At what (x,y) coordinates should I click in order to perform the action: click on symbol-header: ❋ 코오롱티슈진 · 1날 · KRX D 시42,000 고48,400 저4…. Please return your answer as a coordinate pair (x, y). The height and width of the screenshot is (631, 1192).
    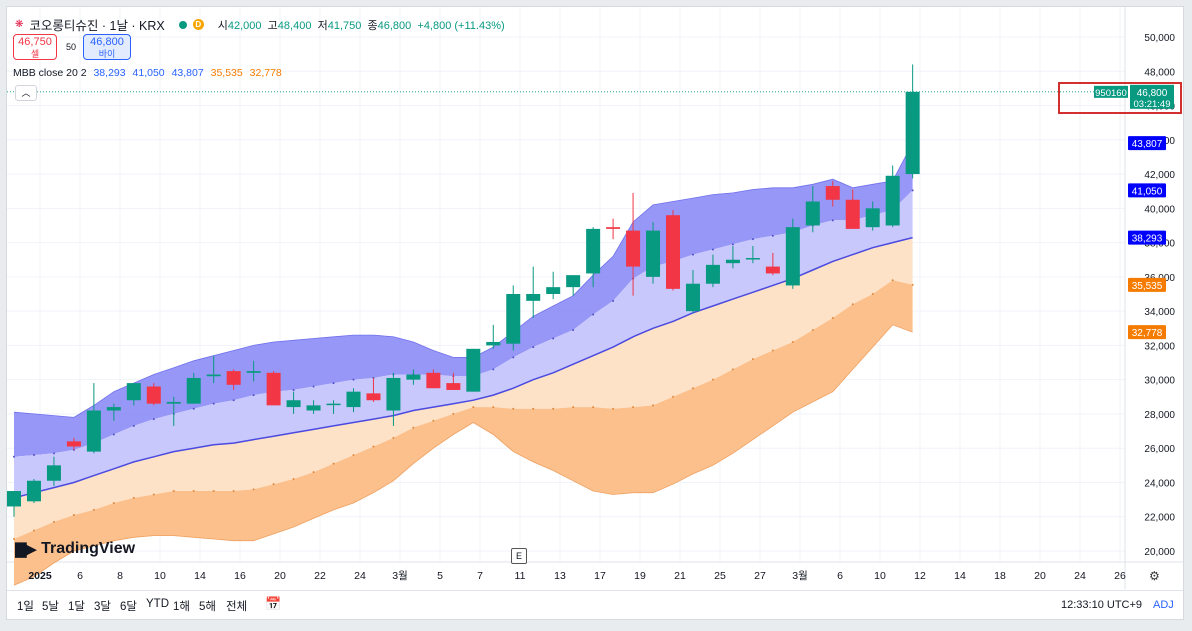
    Looking at the image, I should click on (260, 24).